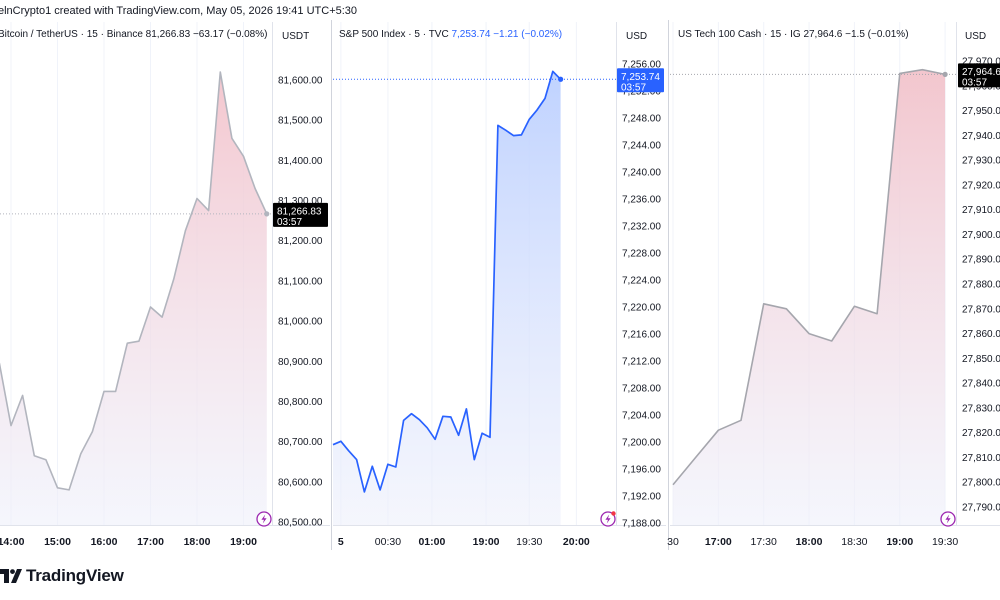  I want to click on legend-change: −1.21 (−0.02%), so click(527, 34).